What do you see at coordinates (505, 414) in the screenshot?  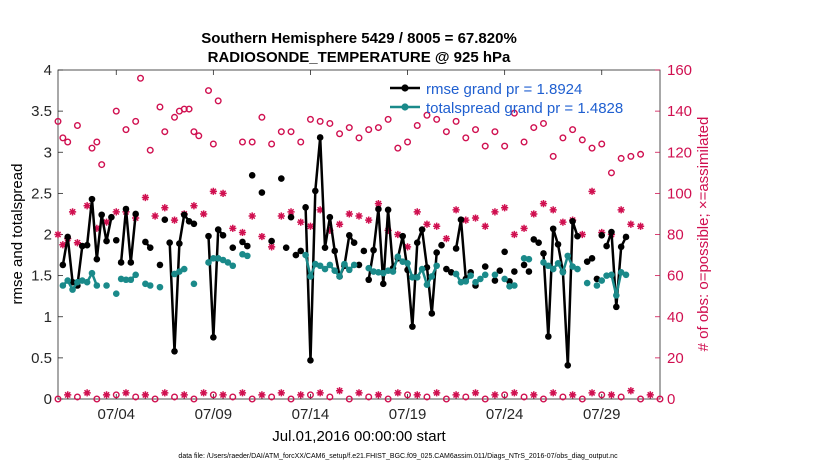 I see `x-tick-label-4: 07/24` at bounding box center [505, 414].